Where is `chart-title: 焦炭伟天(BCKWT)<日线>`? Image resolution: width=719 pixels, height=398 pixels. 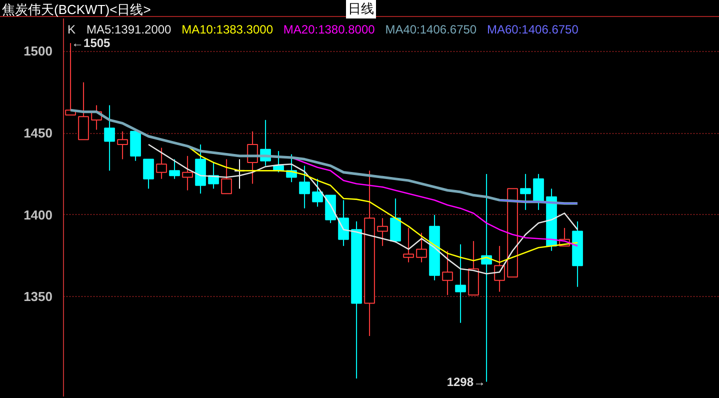
chart-title: 焦炭伟天(BCKWT)<日线> is located at coordinates (76, 10).